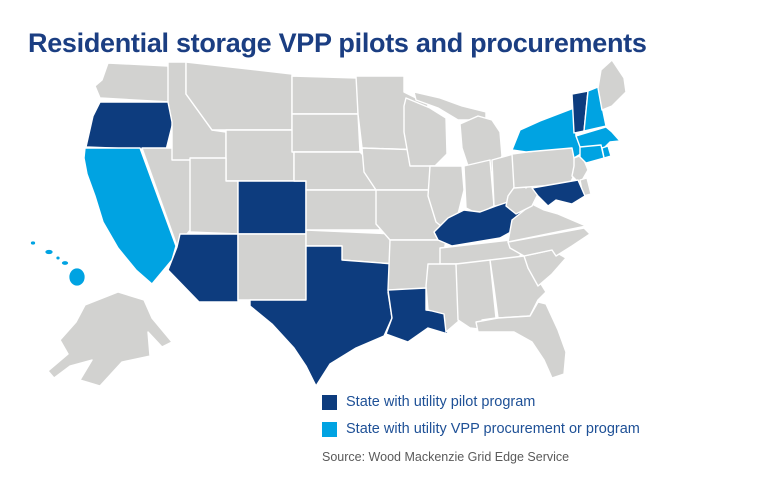 The height and width of the screenshot is (482, 760). What do you see at coordinates (326, 133) in the screenshot?
I see `state-SD` at bounding box center [326, 133].